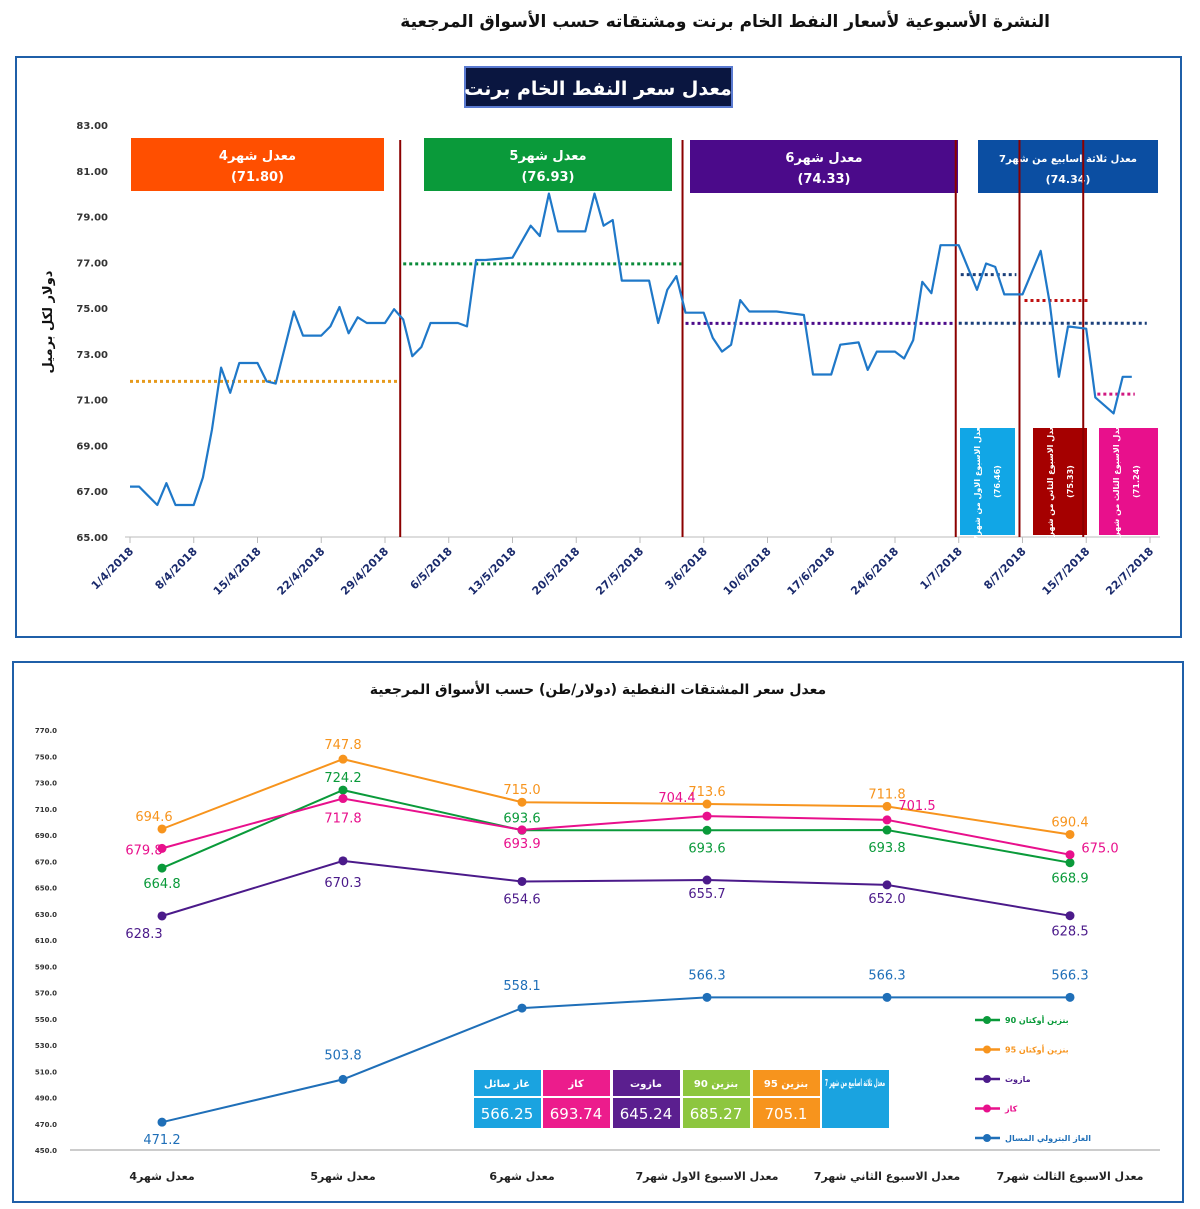 The width and height of the screenshot is (1200, 1209). I want to click on period-average-value: (74.33), so click(823, 179).